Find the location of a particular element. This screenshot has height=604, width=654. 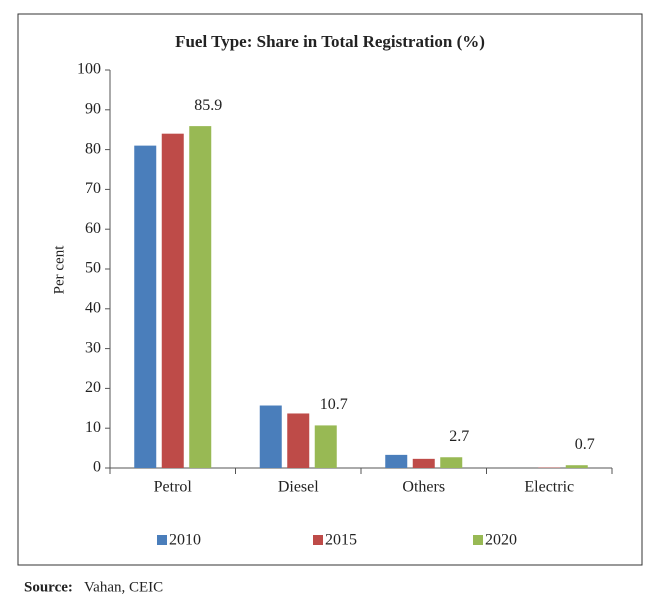

x-tick-label: Electric is located at coordinates (549, 487).